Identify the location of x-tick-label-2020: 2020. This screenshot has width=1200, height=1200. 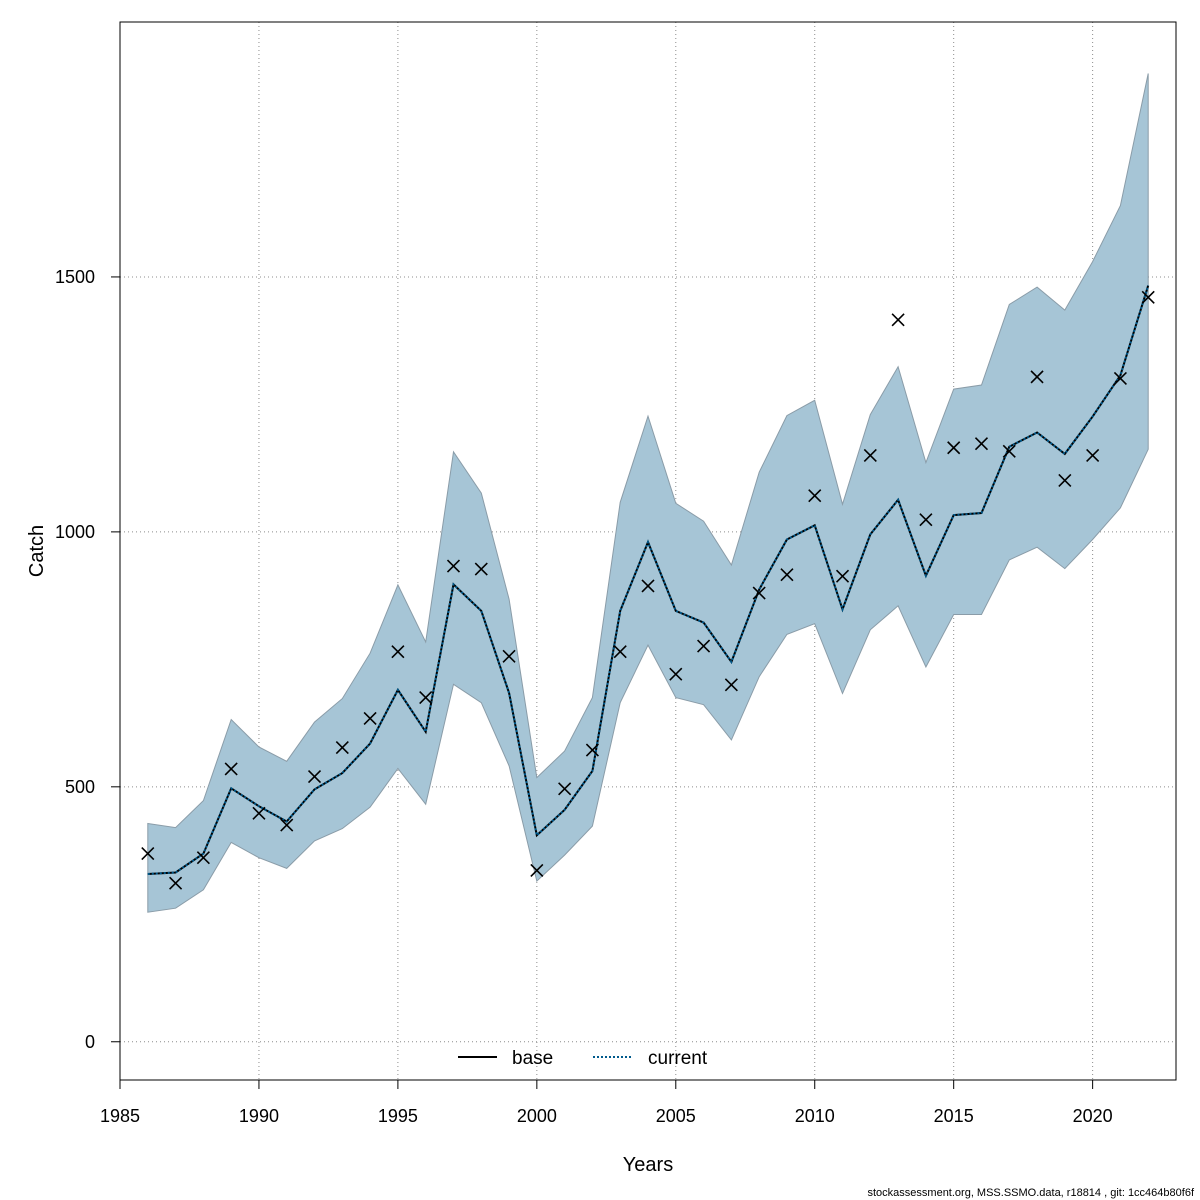
(1093, 1116).